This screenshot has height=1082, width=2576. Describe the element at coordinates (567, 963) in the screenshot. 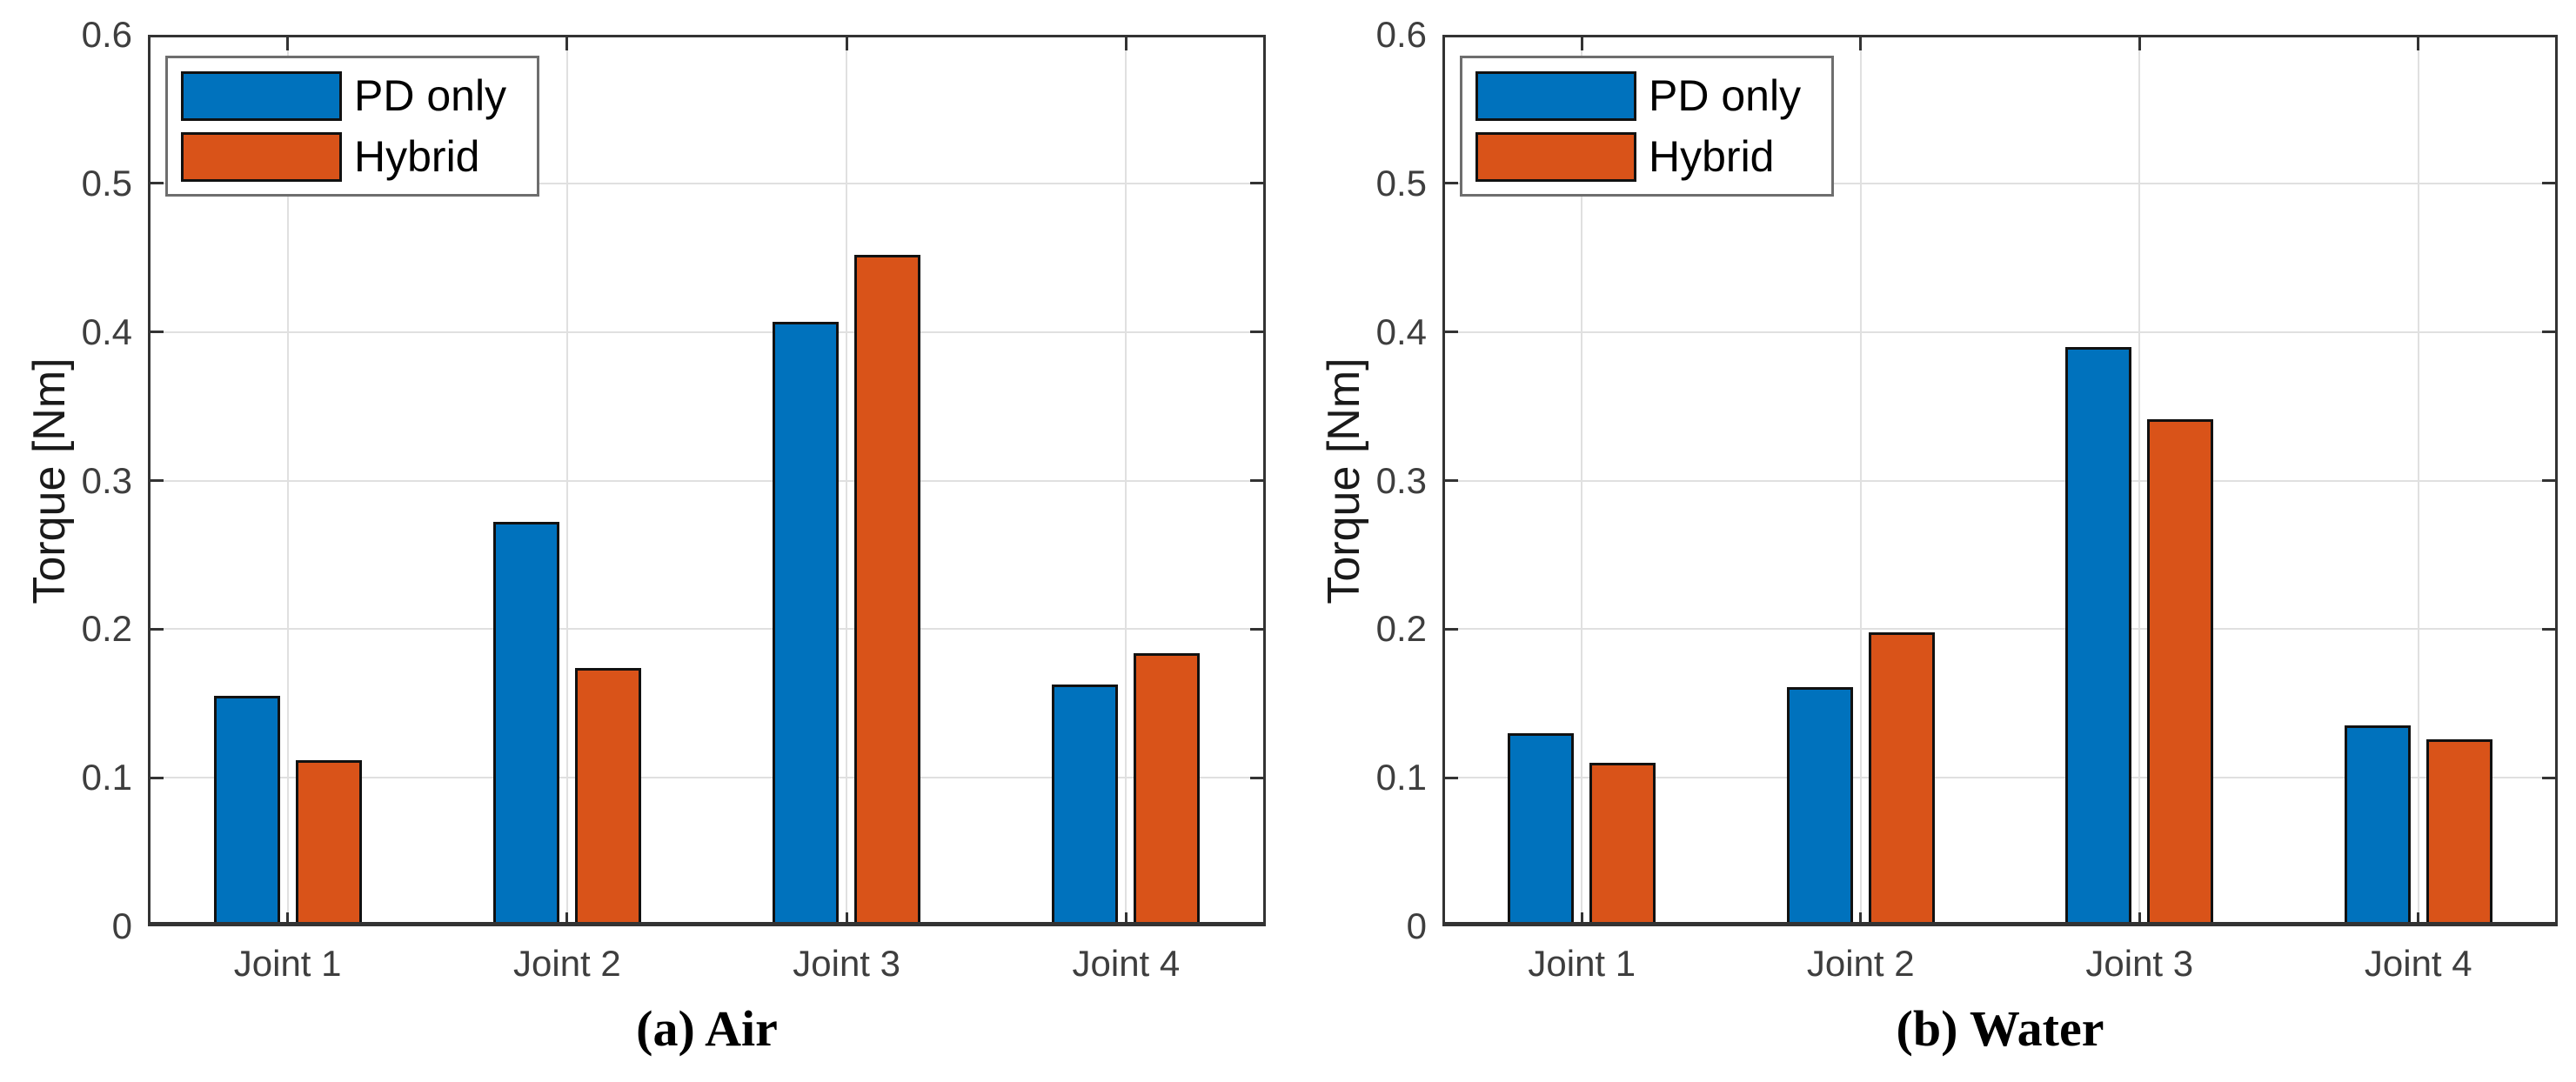

I see `x-tick-label: Joint 2` at that location.